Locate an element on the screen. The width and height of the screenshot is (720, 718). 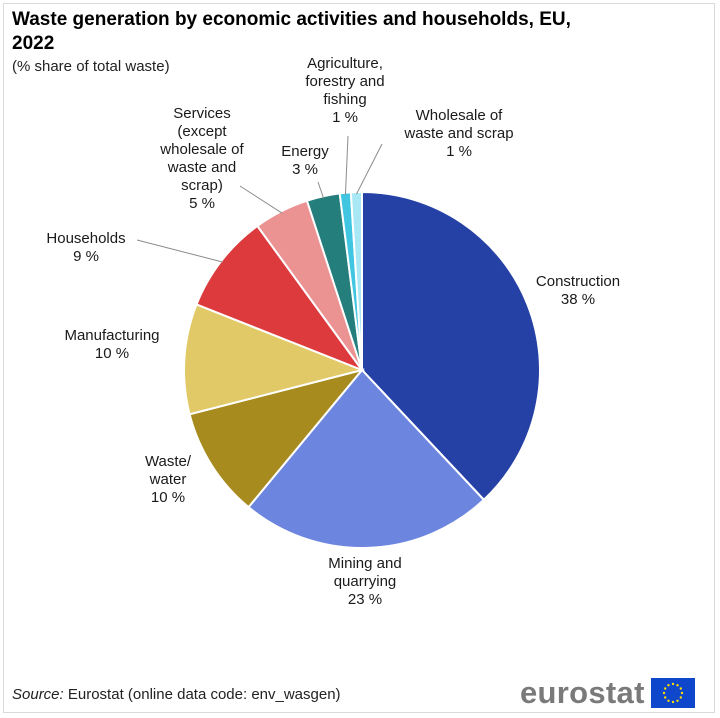
leader-line-energy is located at coordinates (321, 190).